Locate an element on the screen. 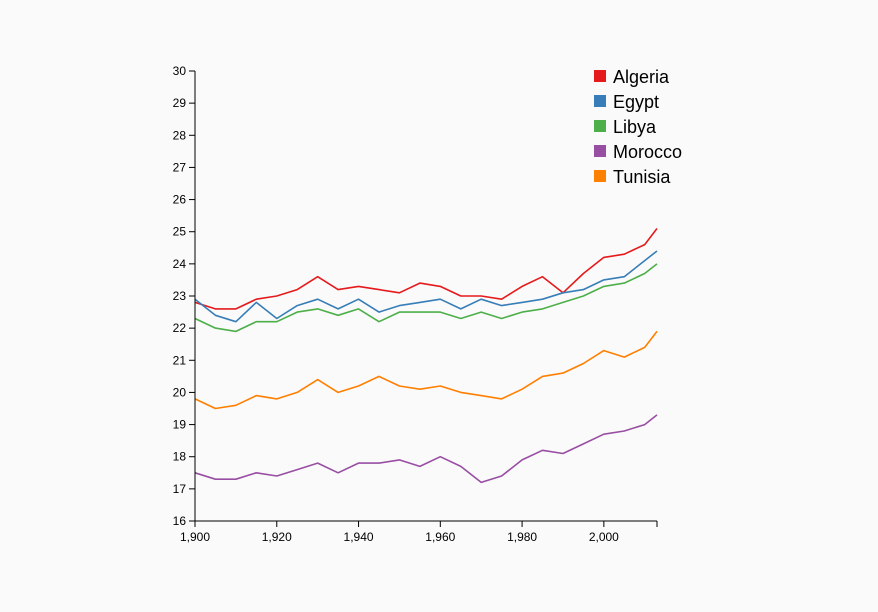  legend-item-morocco: Morocco is located at coordinates (638, 152).